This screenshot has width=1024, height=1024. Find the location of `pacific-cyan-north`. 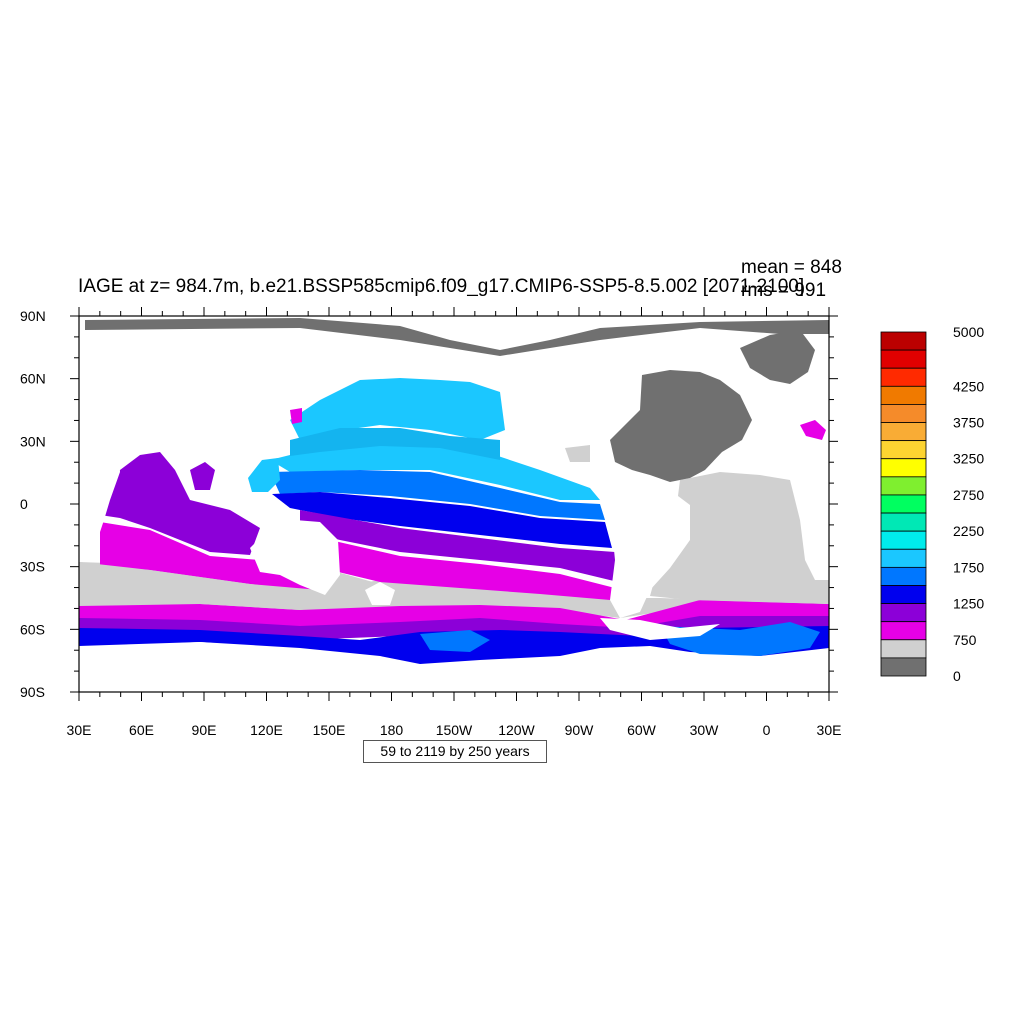

pacific-cyan-north is located at coordinates (397, 409).